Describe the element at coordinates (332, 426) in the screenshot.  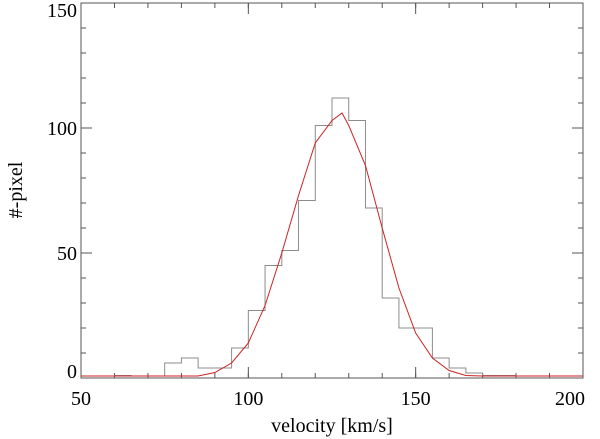
I see `x-axis-title: velocity [km/s]` at that location.